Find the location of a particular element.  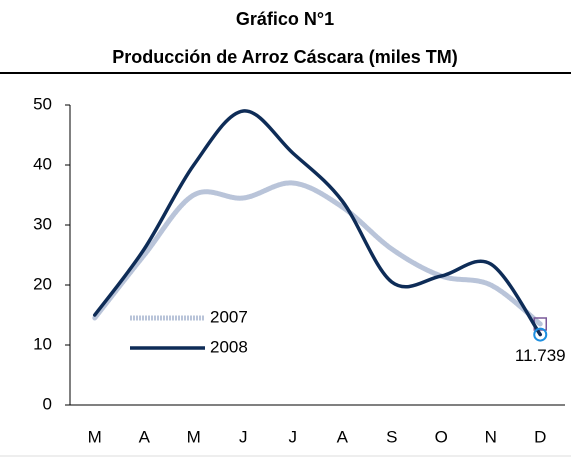

x-tick-label: S is located at coordinates (391, 436).